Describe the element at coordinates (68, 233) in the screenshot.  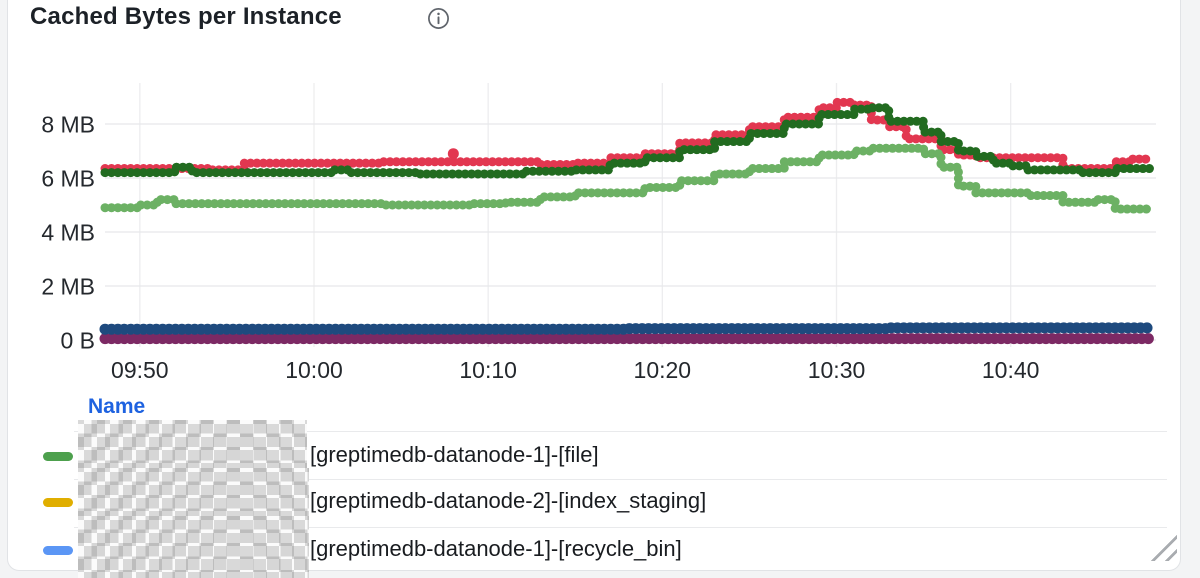
I see `y-tick-label: 4 MB` at that location.